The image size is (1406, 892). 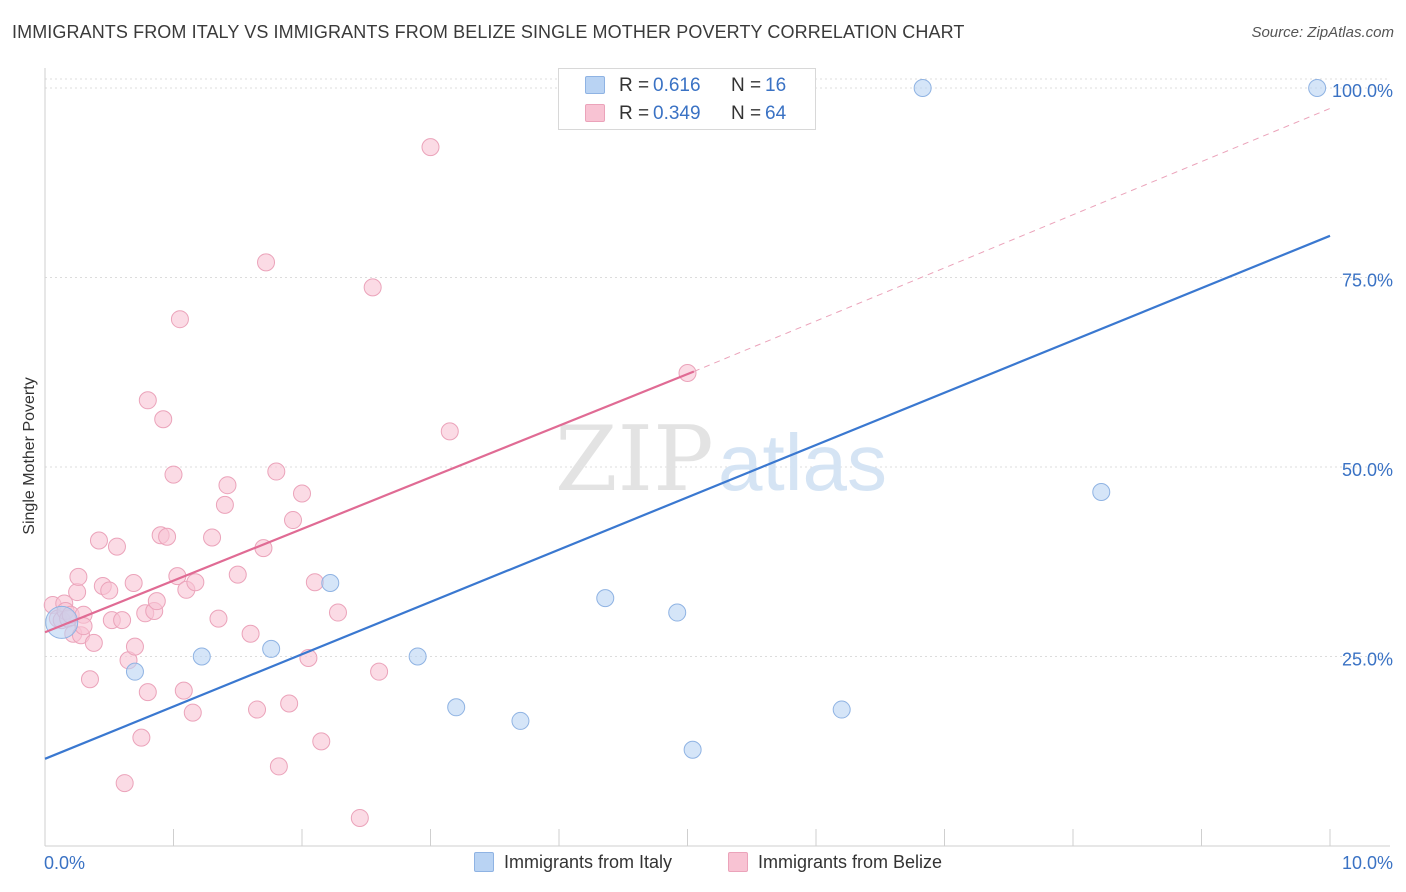 What do you see at coordinates (369, 502) in the screenshot?
I see `belize-trend-line` at bounding box center [369, 502].